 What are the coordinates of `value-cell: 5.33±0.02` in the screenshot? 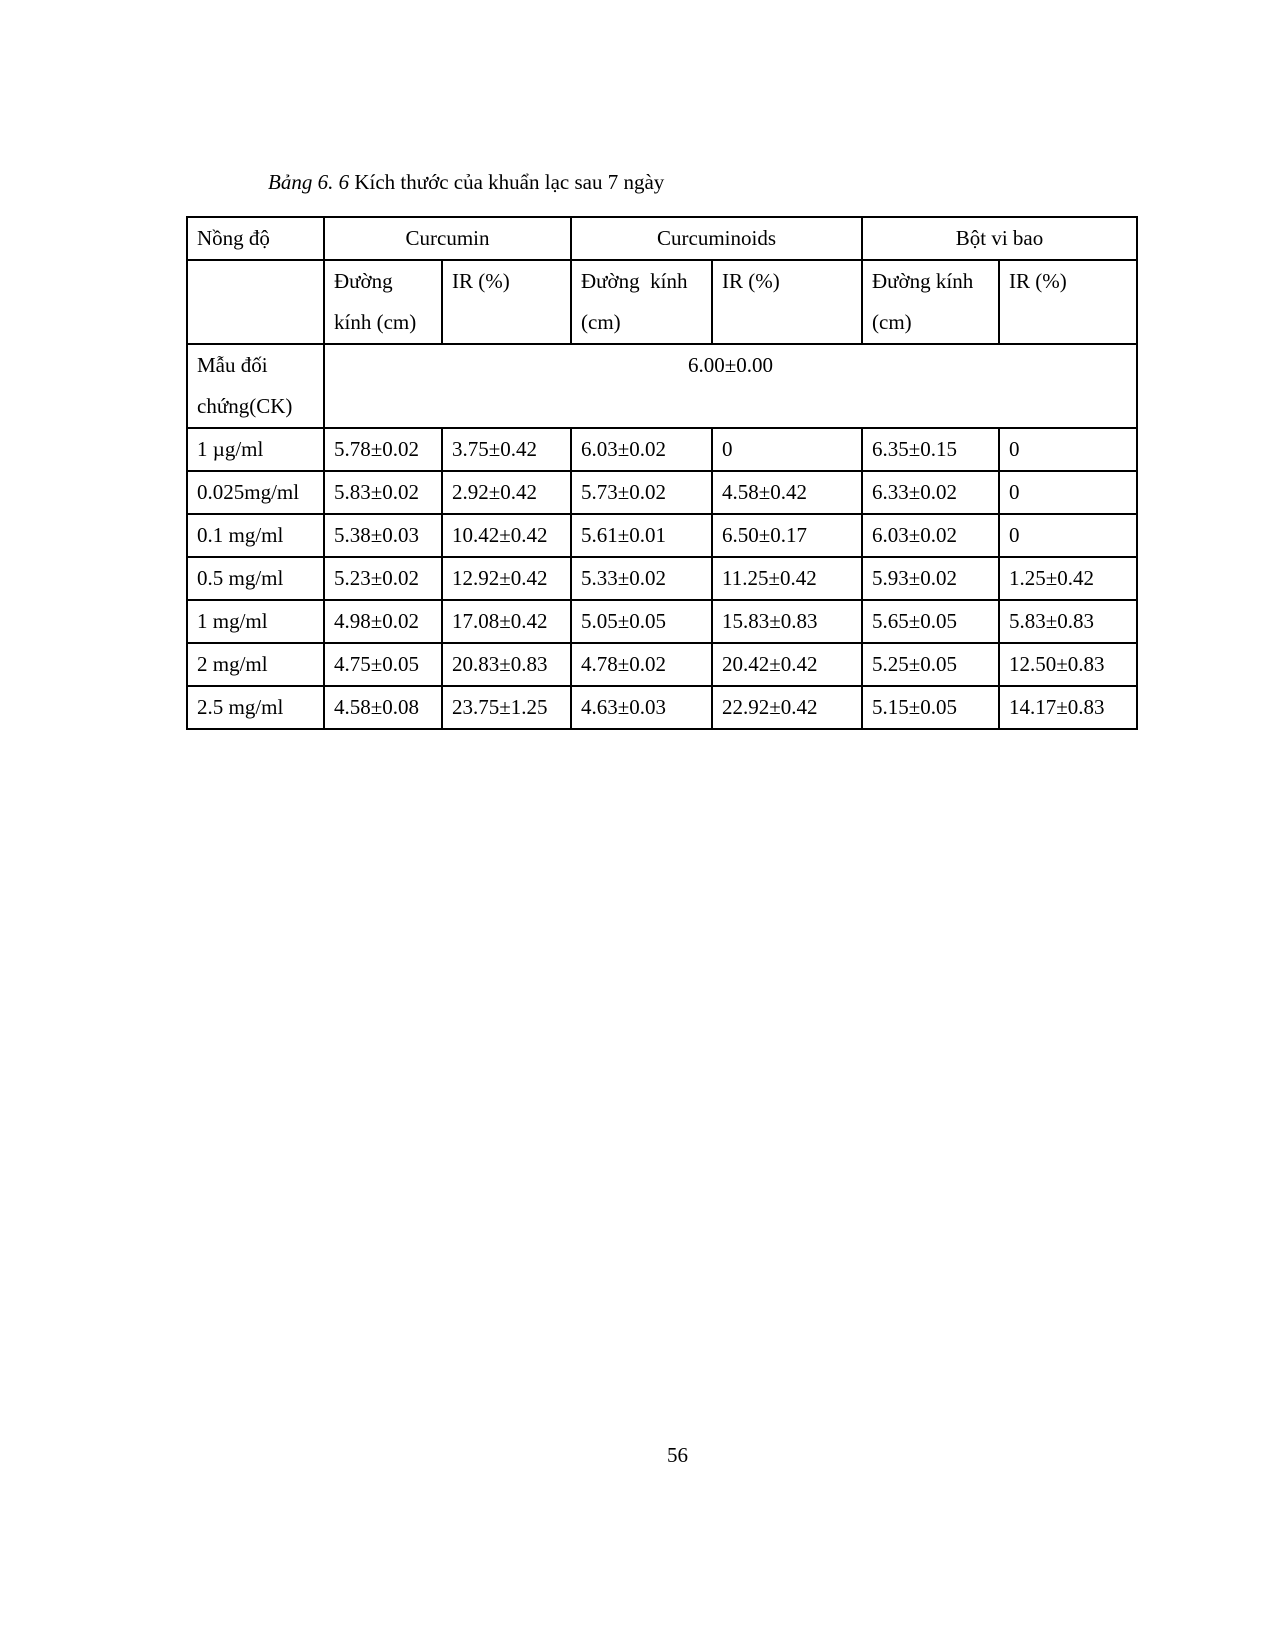 It's located at (641, 578).